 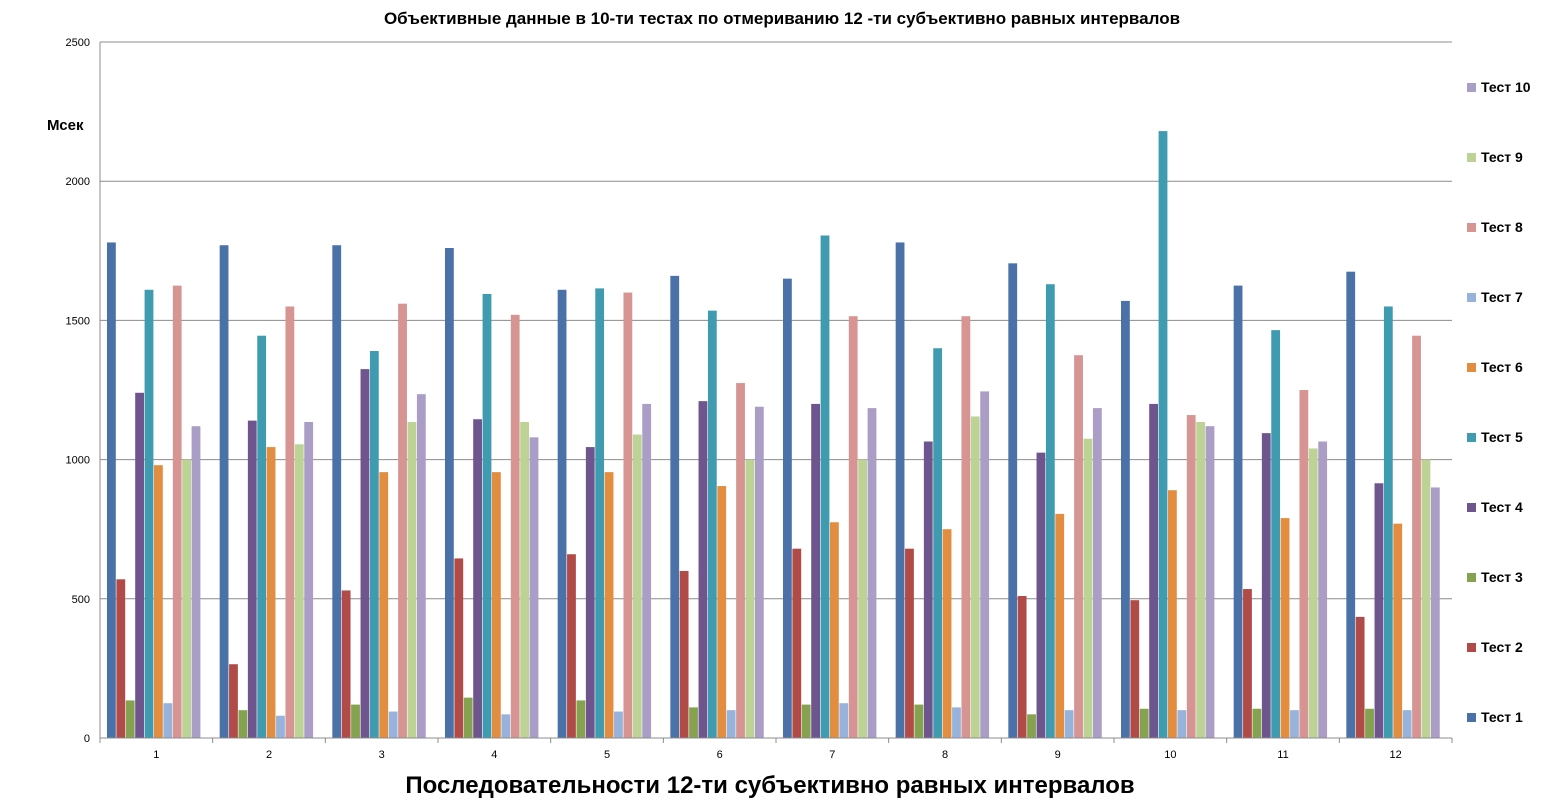 I want to click on legend-item: Тест 8, so click(x=1495, y=227).